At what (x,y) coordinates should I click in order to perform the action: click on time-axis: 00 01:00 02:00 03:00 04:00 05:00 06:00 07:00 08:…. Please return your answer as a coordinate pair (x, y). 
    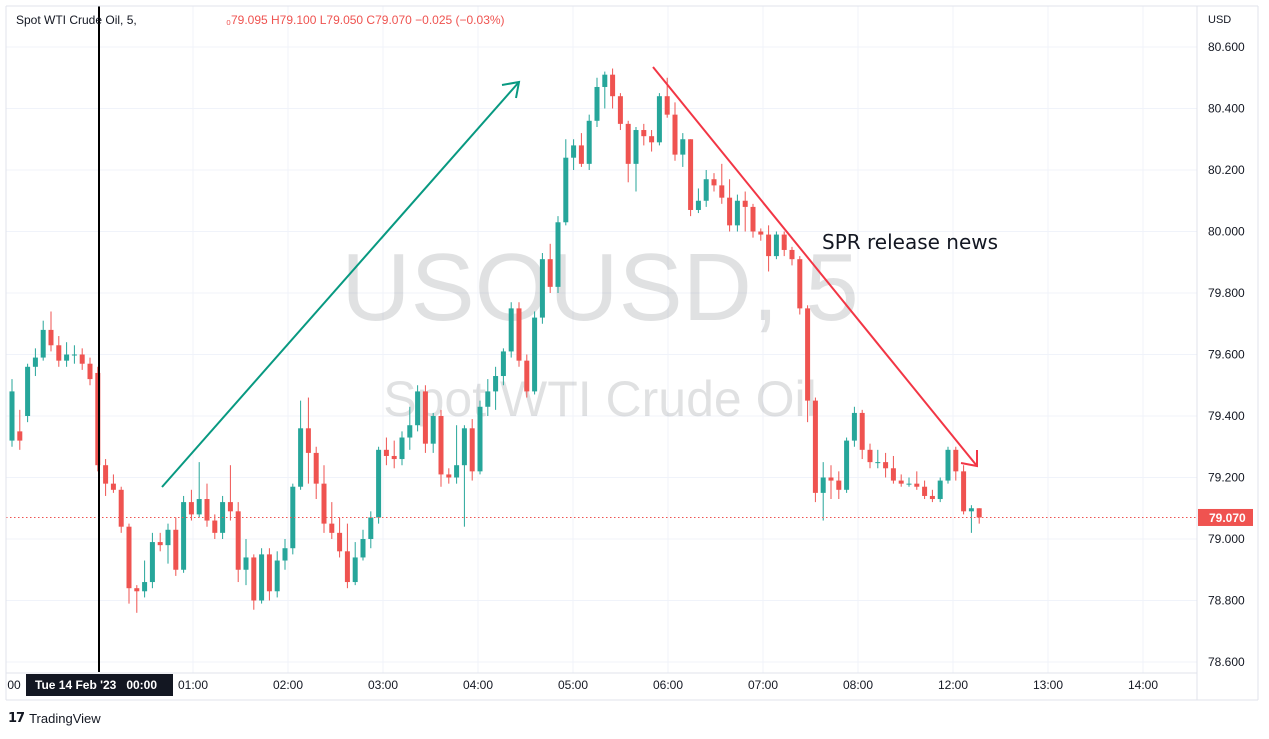
    Looking at the image, I should click on (632, 686).